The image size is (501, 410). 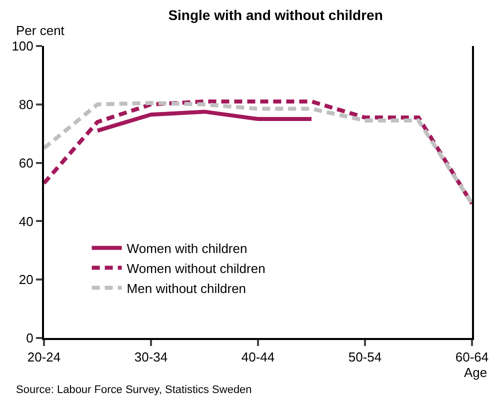 What do you see at coordinates (44, 357) in the screenshot?
I see `x-tick-label: 20-24` at bounding box center [44, 357].